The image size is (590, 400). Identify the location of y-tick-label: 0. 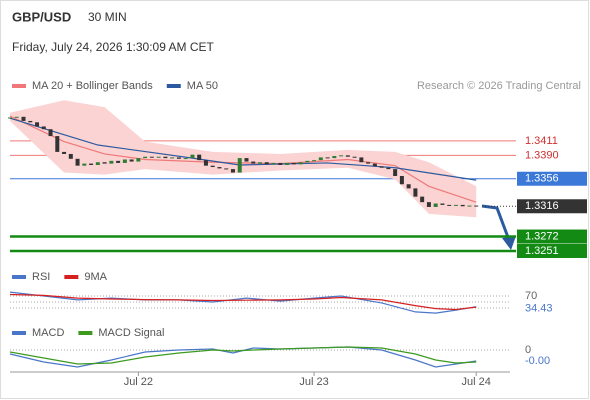
(528, 350).